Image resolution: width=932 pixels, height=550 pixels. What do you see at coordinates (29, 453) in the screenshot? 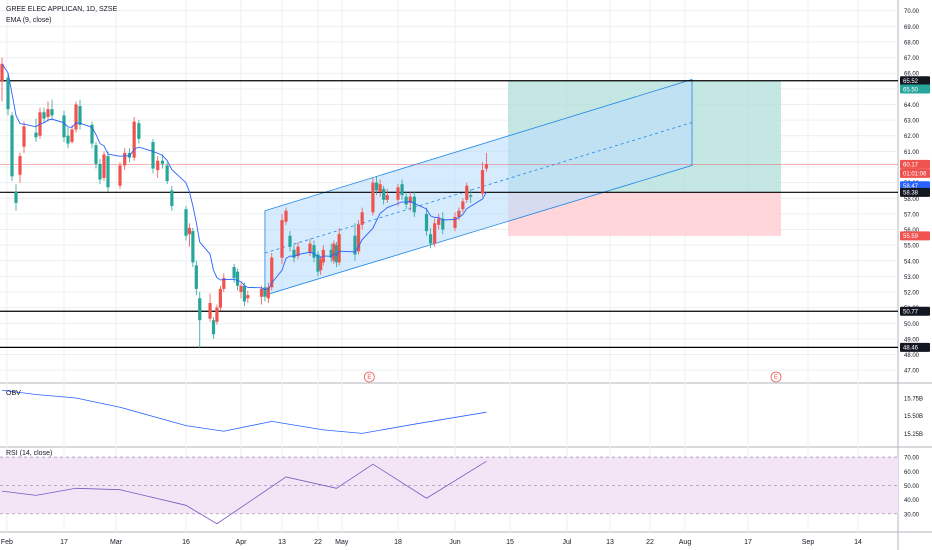
I see `rsi-legend: RSI (14, close)` at bounding box center [29, 453].